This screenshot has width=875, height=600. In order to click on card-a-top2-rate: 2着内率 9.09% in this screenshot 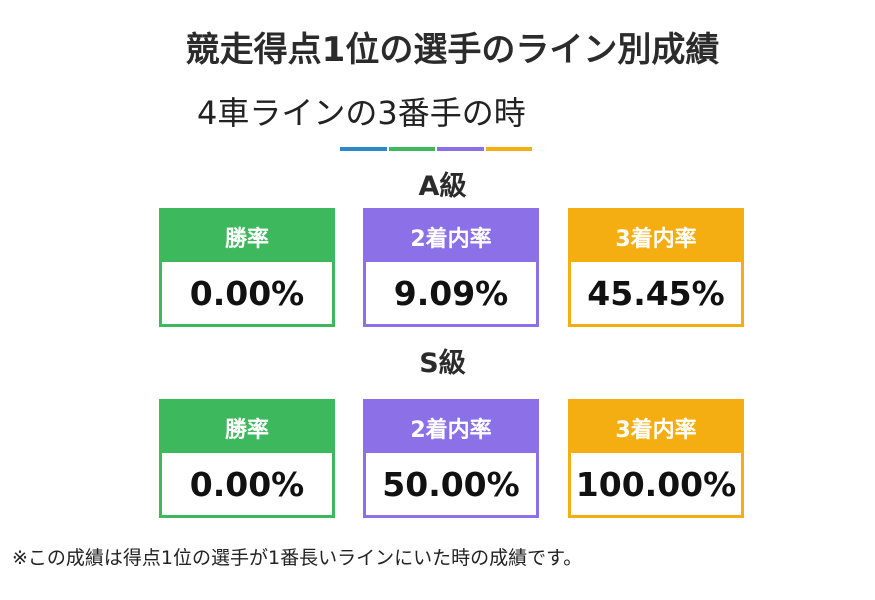, I will do `click(451, 267)`.